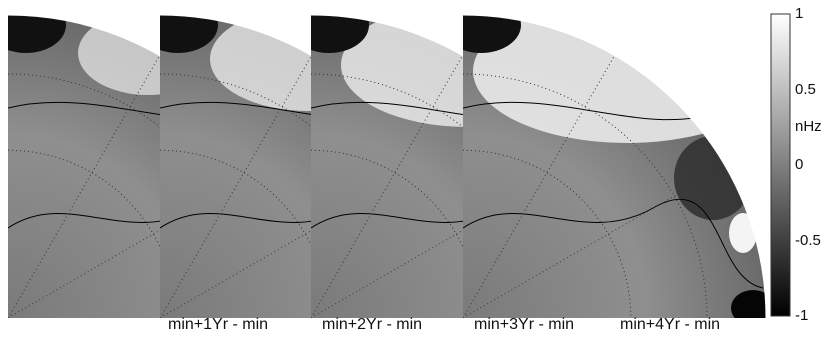  Describe the element at coordinates (713, 178) in the screenshot. I see `dark-patch` at that location.